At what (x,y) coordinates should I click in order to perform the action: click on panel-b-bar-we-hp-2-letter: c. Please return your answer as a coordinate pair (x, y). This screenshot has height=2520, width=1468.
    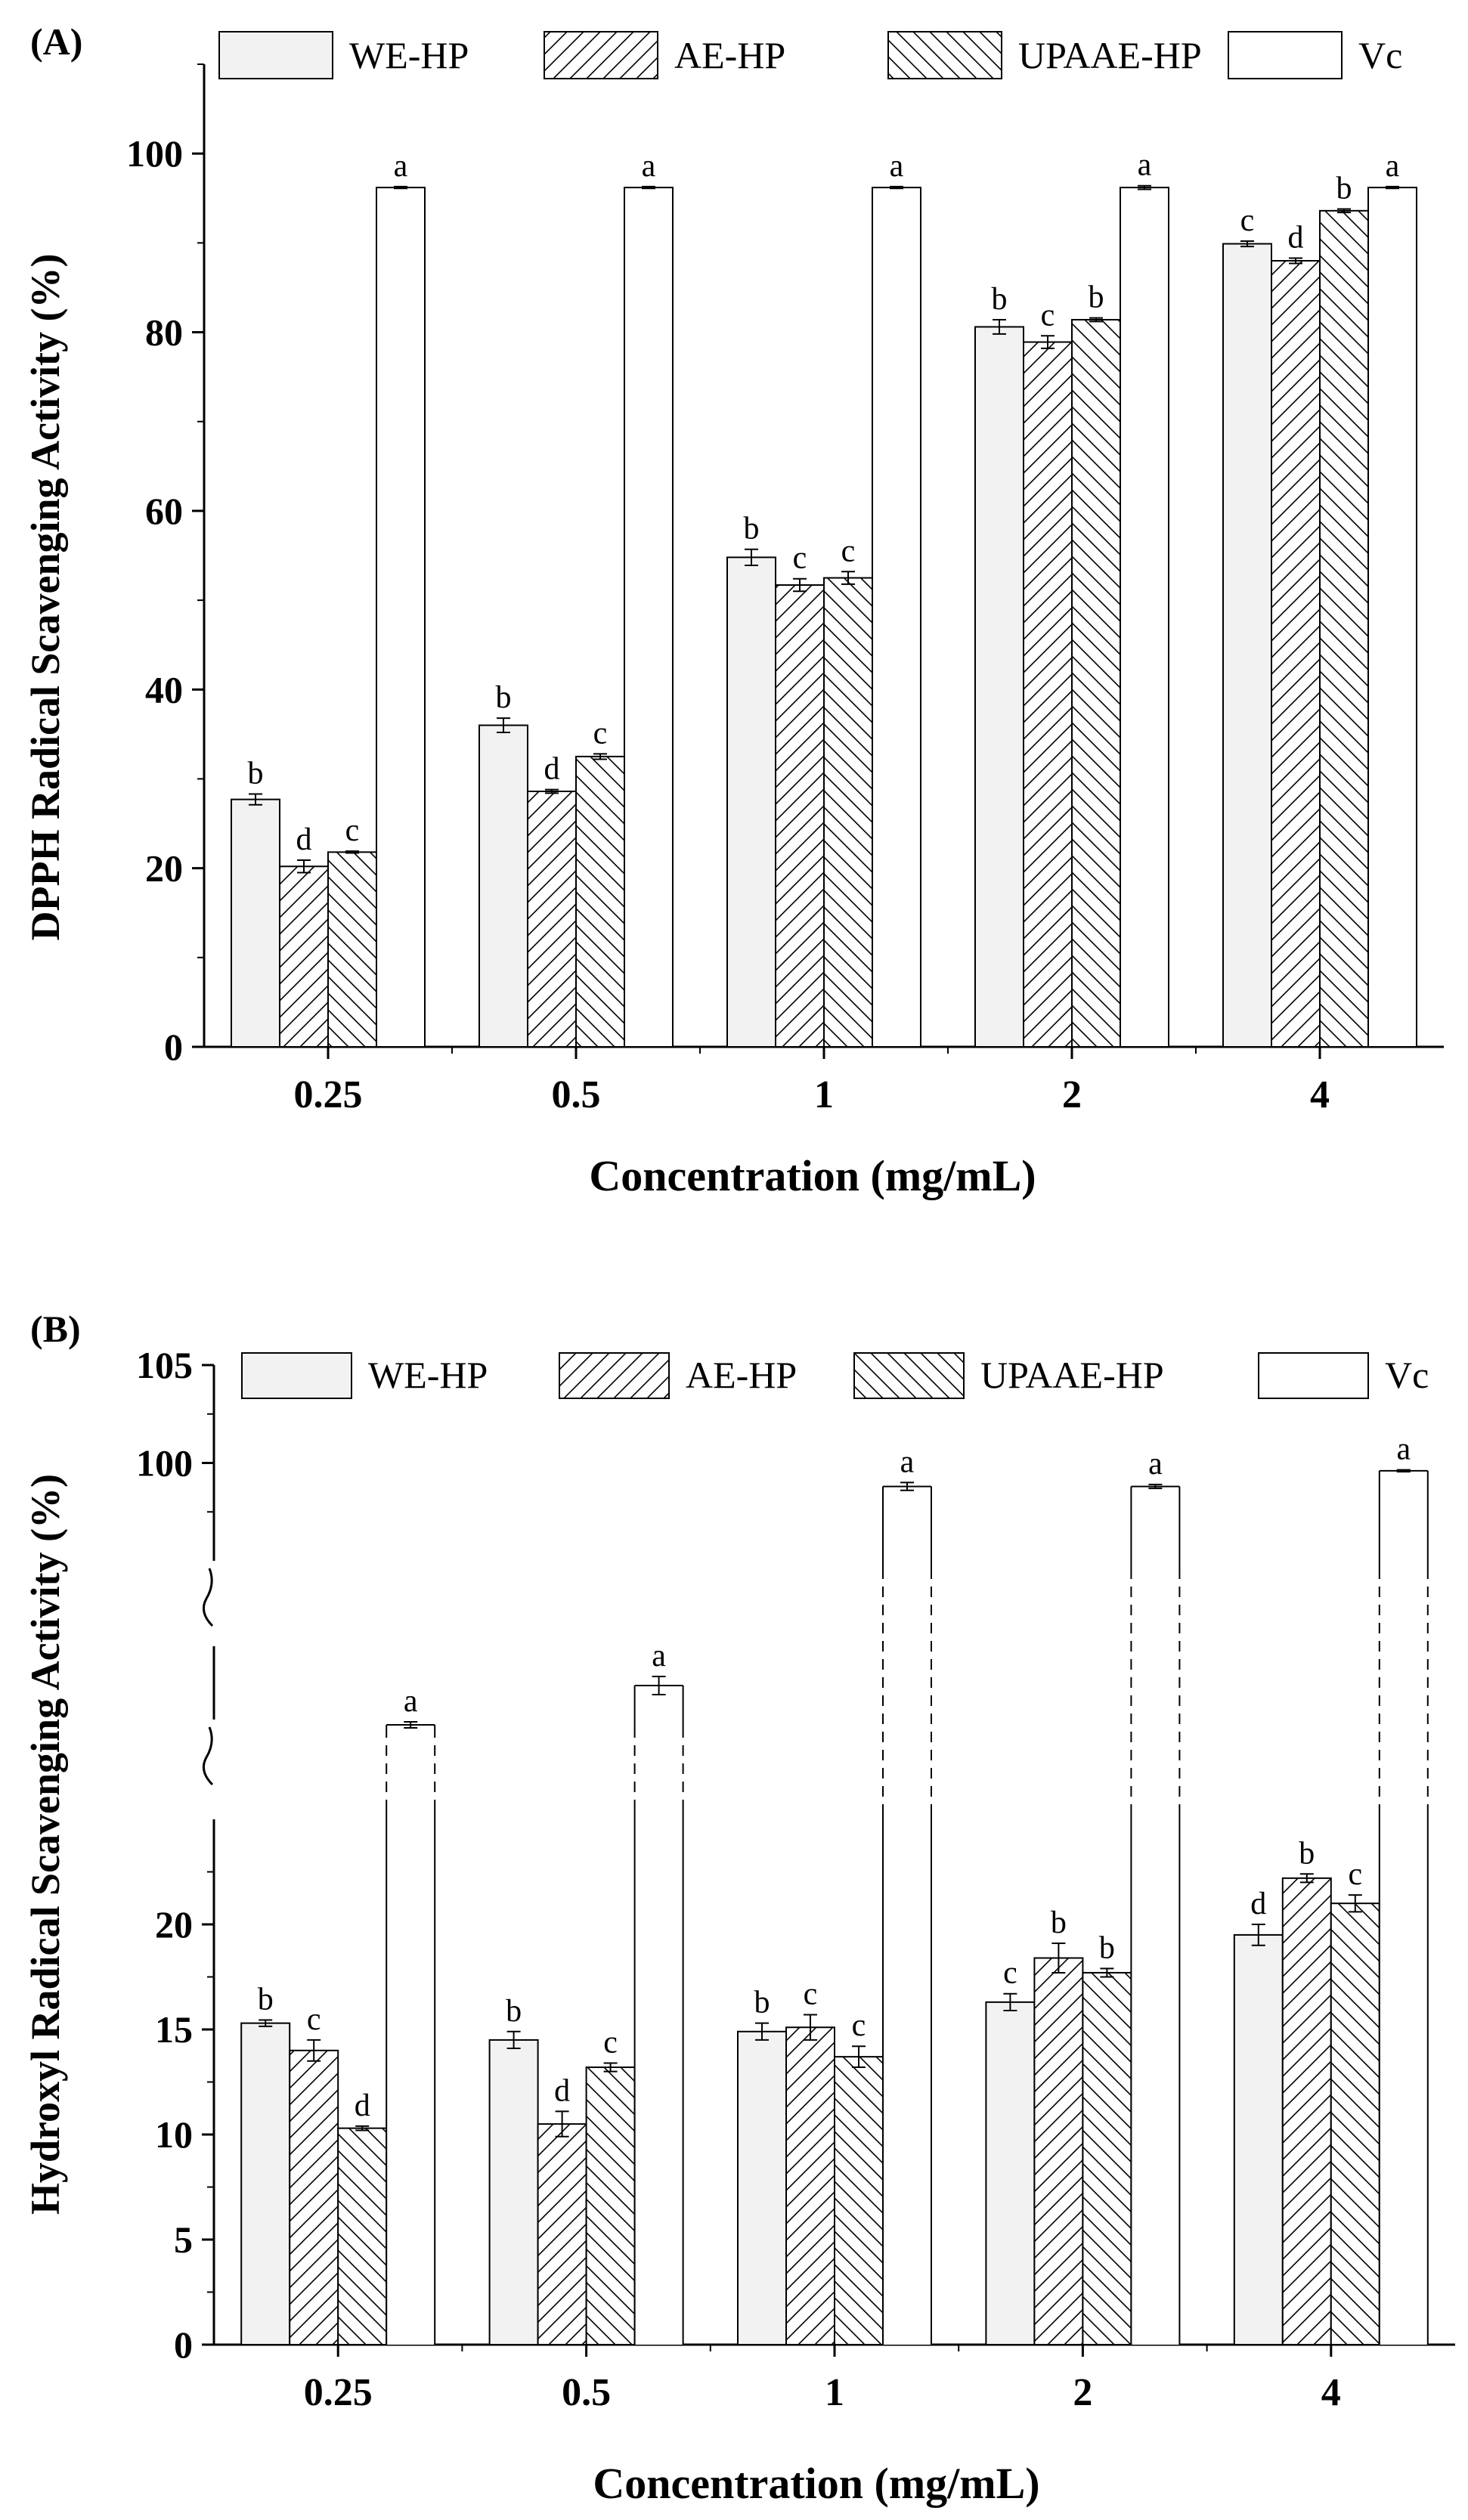
    Looking at the image, I should click on (1010, 1973).